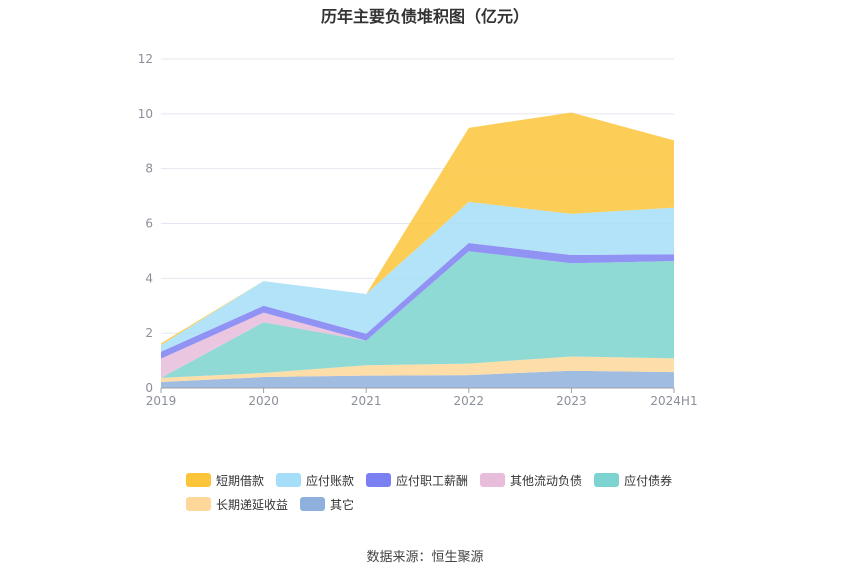 The height and width of the screenshot is (575, 850). Describe the element at coordinates (446, 496) in the screenshot. I see `legend: 短期借款 应付账款 应付职工薪酬 其他流动负债 应付债券长期递延收益 其它` at that location.